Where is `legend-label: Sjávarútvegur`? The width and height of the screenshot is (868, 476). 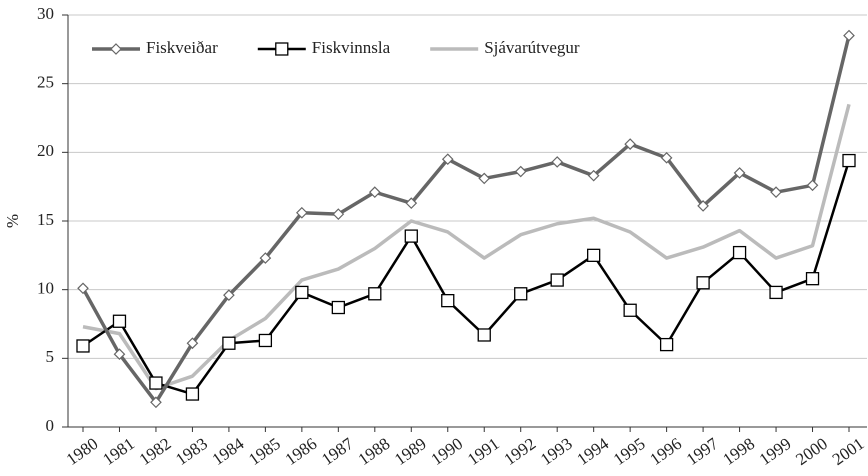
legend-label: Sjávarútvegur is located at coordinates (532, 47).